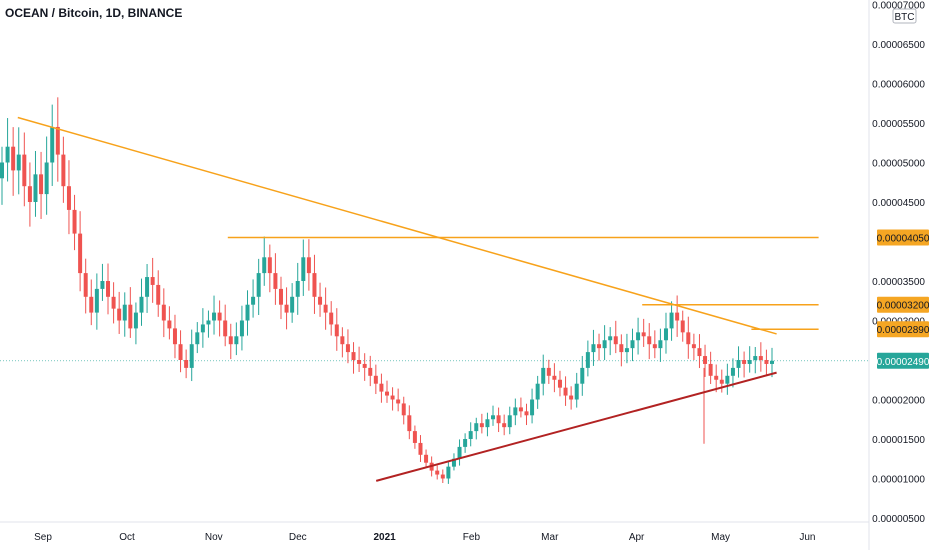 This screenshot has height=550, width=932. I want to click on current-price-tag: 0.00002490, so click(903, 360).